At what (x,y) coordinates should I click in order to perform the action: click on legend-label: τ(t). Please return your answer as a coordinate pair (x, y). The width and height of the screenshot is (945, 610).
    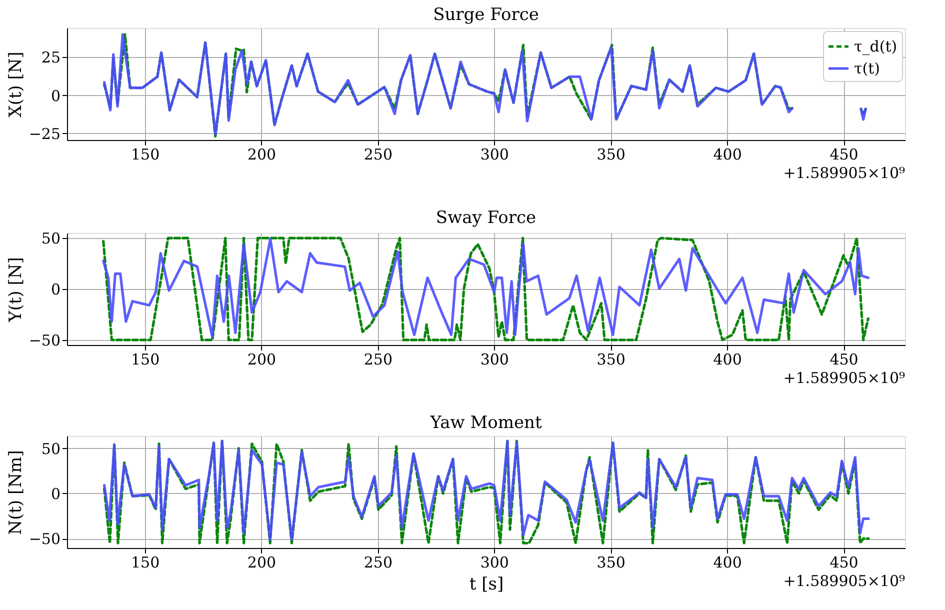
    Looking at the image, I should click on (867, 69).